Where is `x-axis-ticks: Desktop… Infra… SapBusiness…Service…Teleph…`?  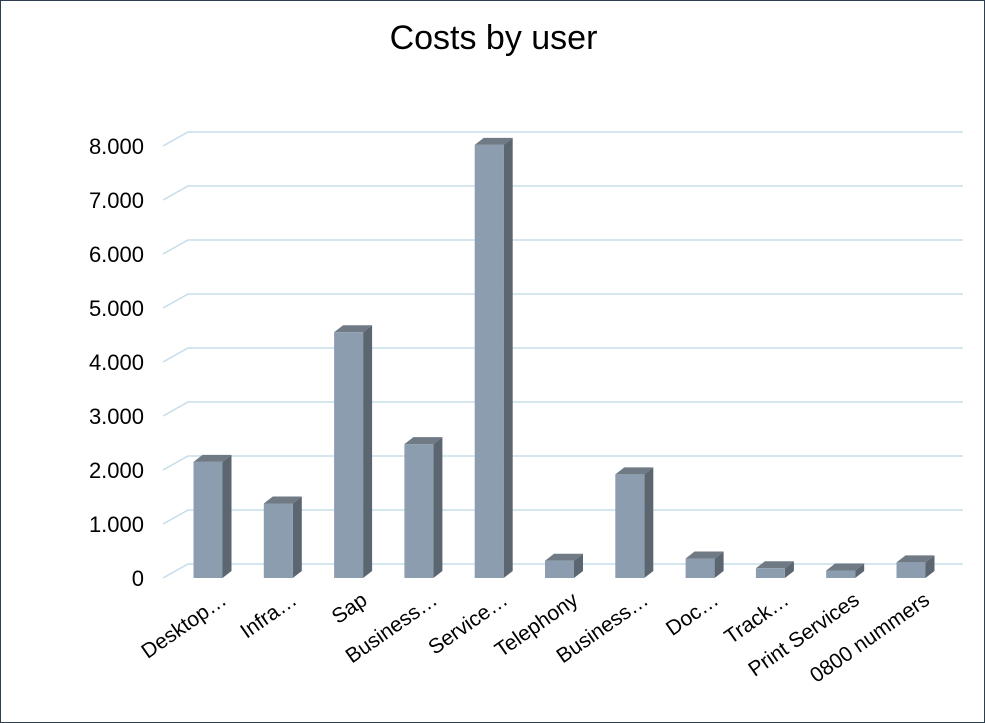 x-axis-ticks: Desktop… Infra… SapBusiness…Service…Teleph… is located at coordinates (535, 637).